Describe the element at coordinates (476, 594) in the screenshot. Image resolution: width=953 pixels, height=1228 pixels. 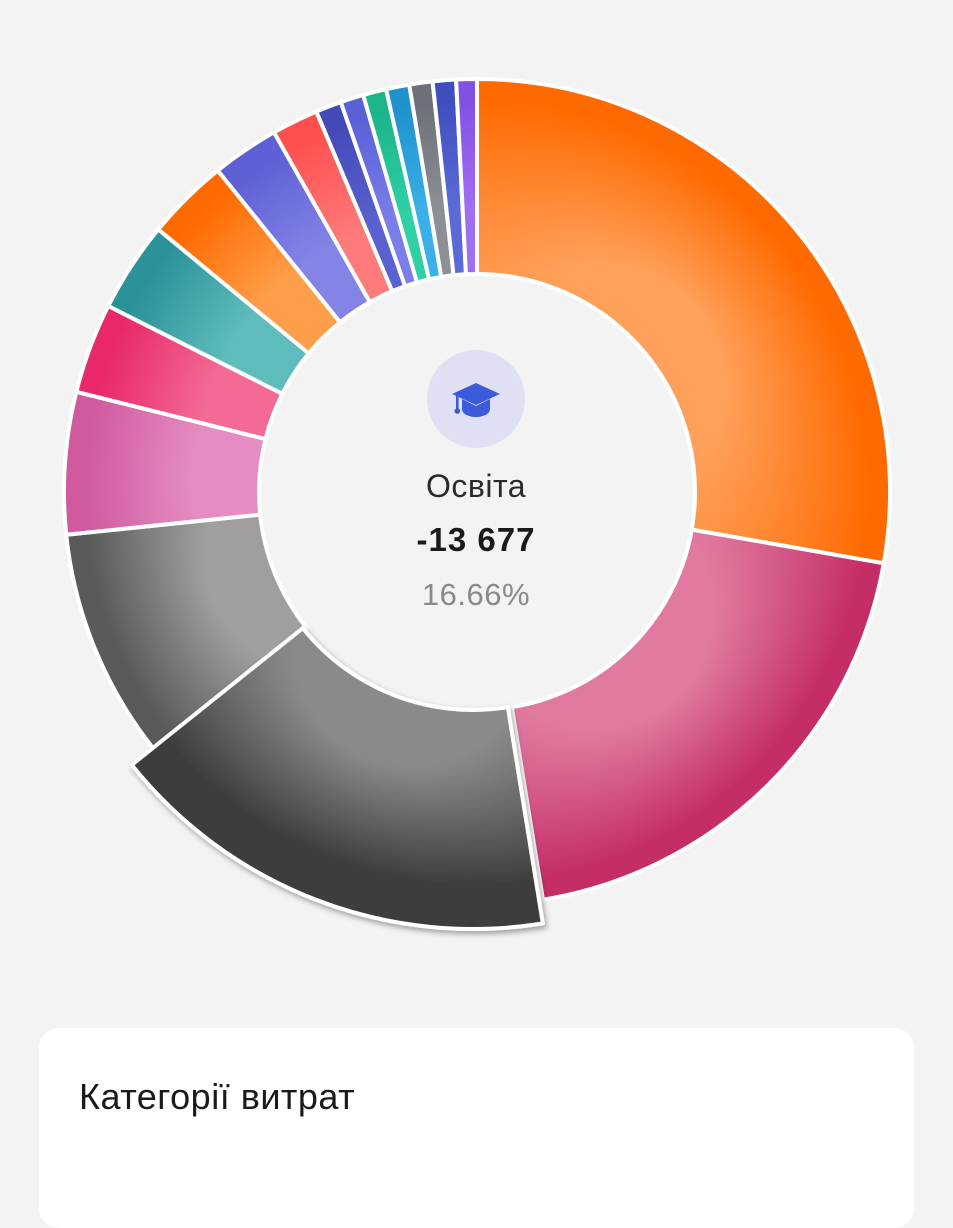
I see `category-percent: 16.66%` at that location.